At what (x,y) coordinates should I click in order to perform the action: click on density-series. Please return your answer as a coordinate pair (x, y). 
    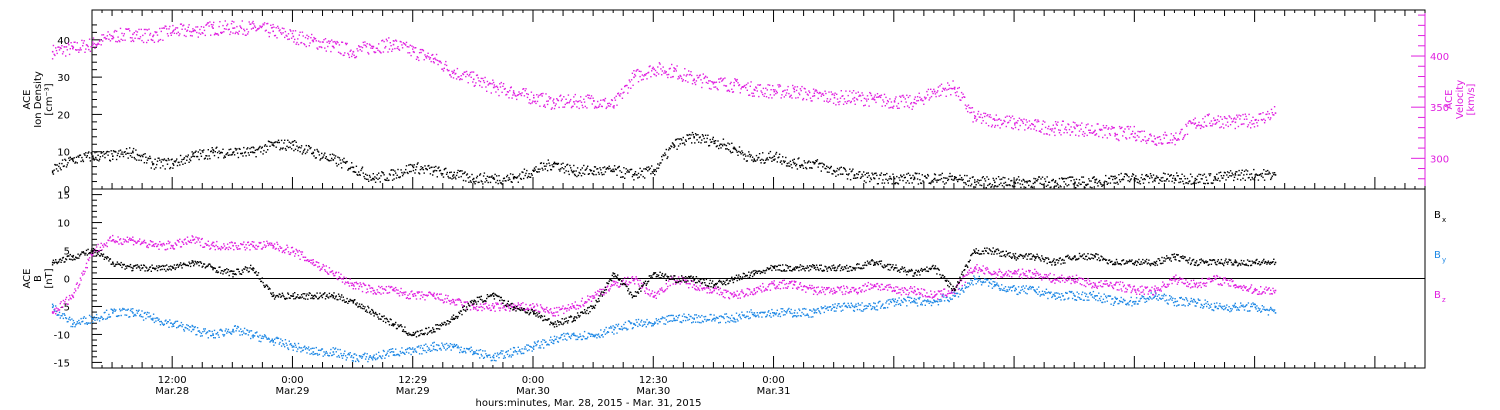
    Looking at the image, I should click on (664, 160).